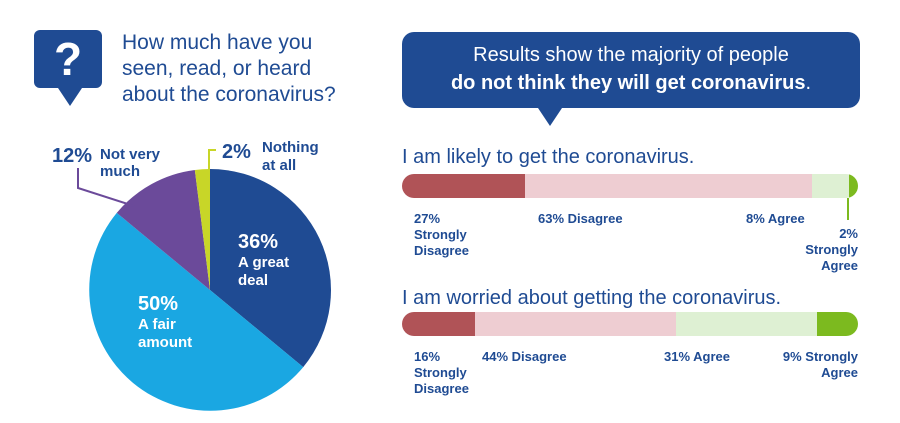 Image resolution: width=900 pixels, height=423 pixels. Describe the element at coordinates (68, 59) in the screenshot. I see `question-mark-icon: ?` at that location.